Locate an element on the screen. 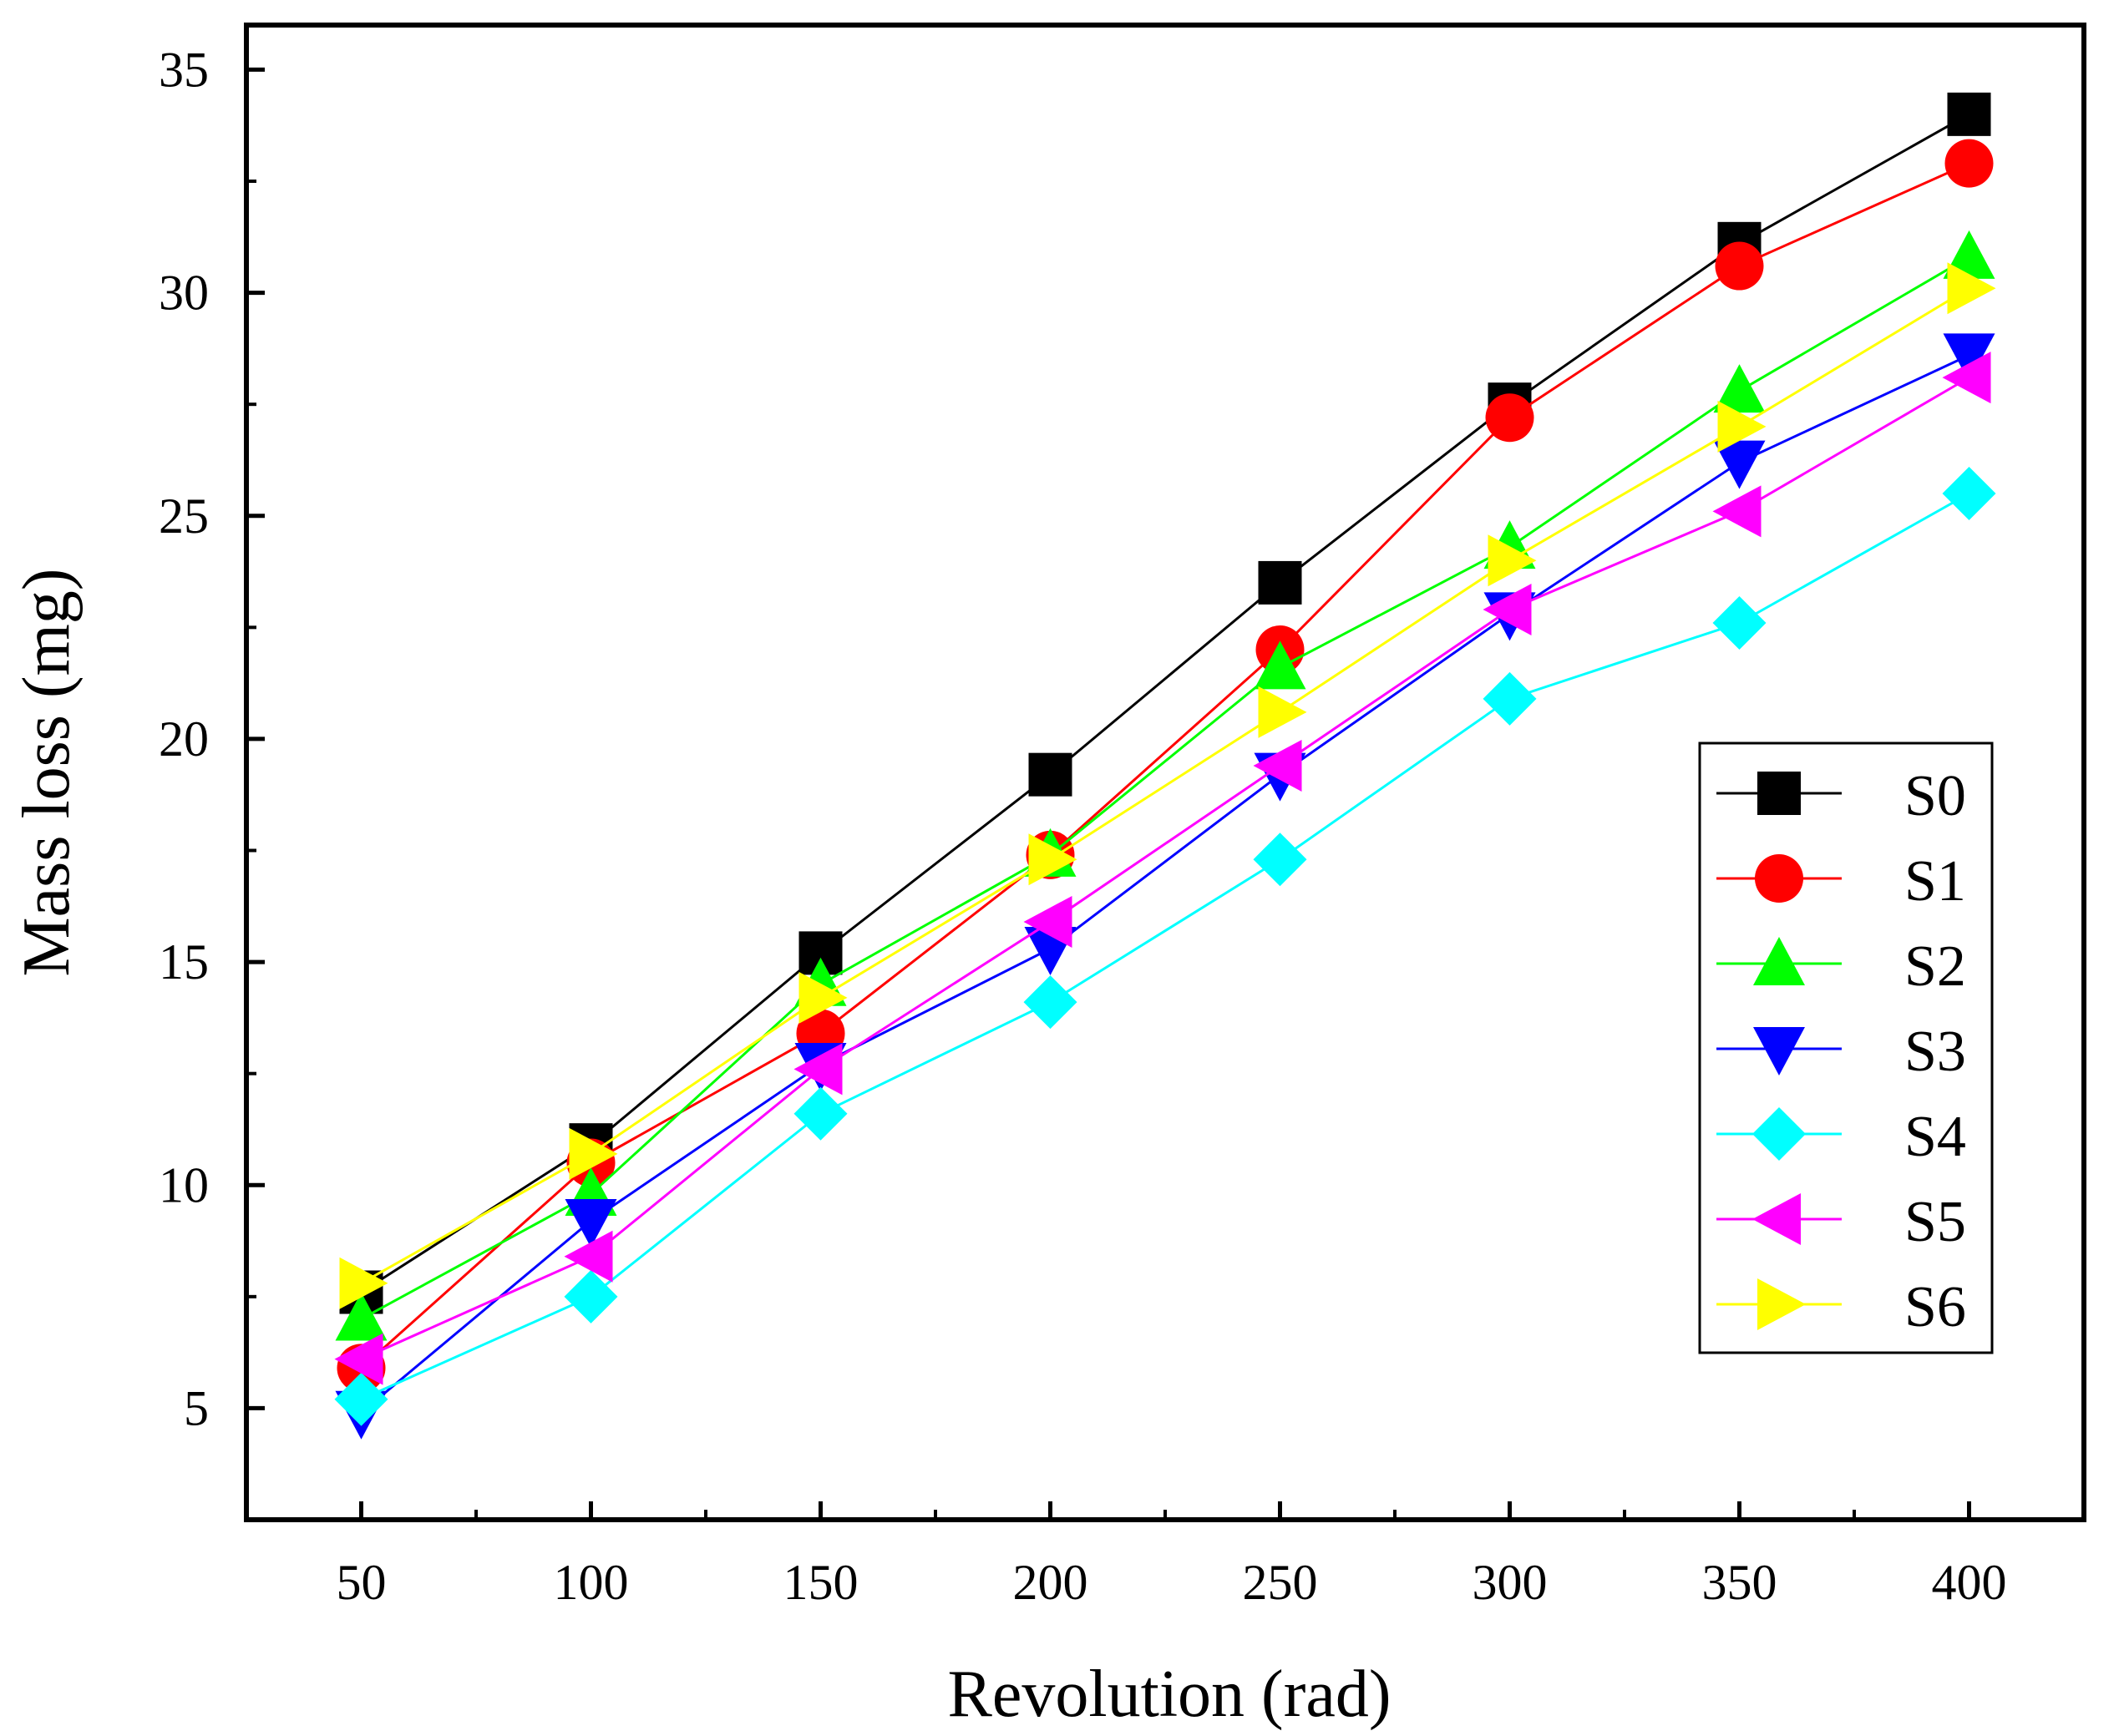 The image size is (2119, 1736). legend-label: S3 is located at coordinates (1935, 1052).